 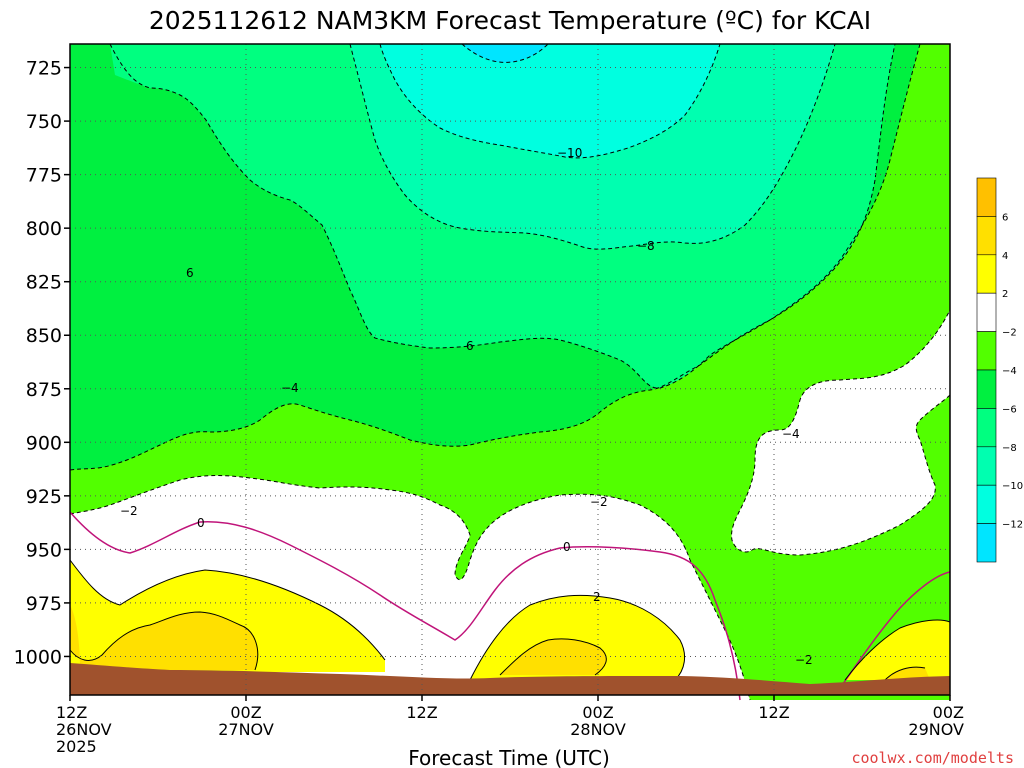 What do you see at coordinates (597, 597) in the screenshot?
I see `contour-label: 2` at bounding box center [597, 597].